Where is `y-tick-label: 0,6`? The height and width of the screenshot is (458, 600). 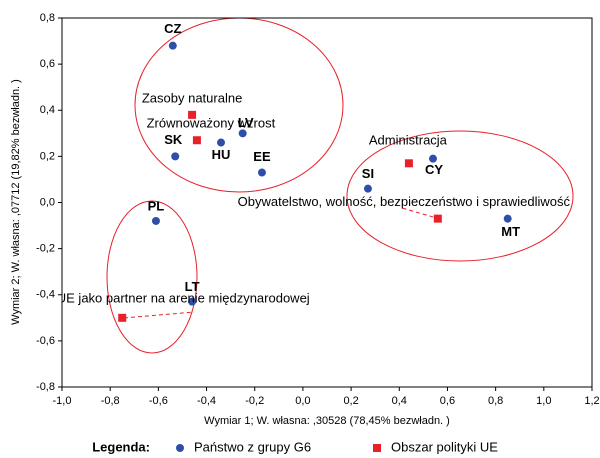 y-tick-label: 0,6 is located at coordinates (47, 64).